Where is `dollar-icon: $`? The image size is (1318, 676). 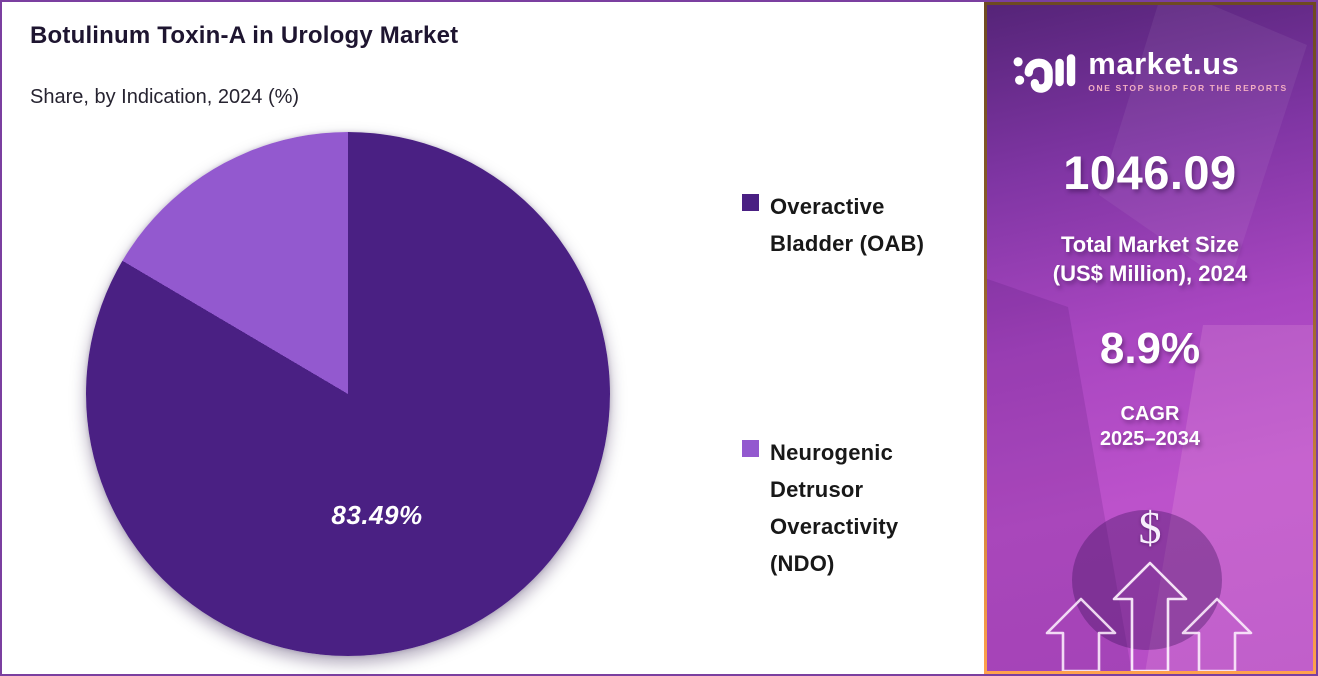 dollar-icon: $ is located at coordinates (1150, 527).